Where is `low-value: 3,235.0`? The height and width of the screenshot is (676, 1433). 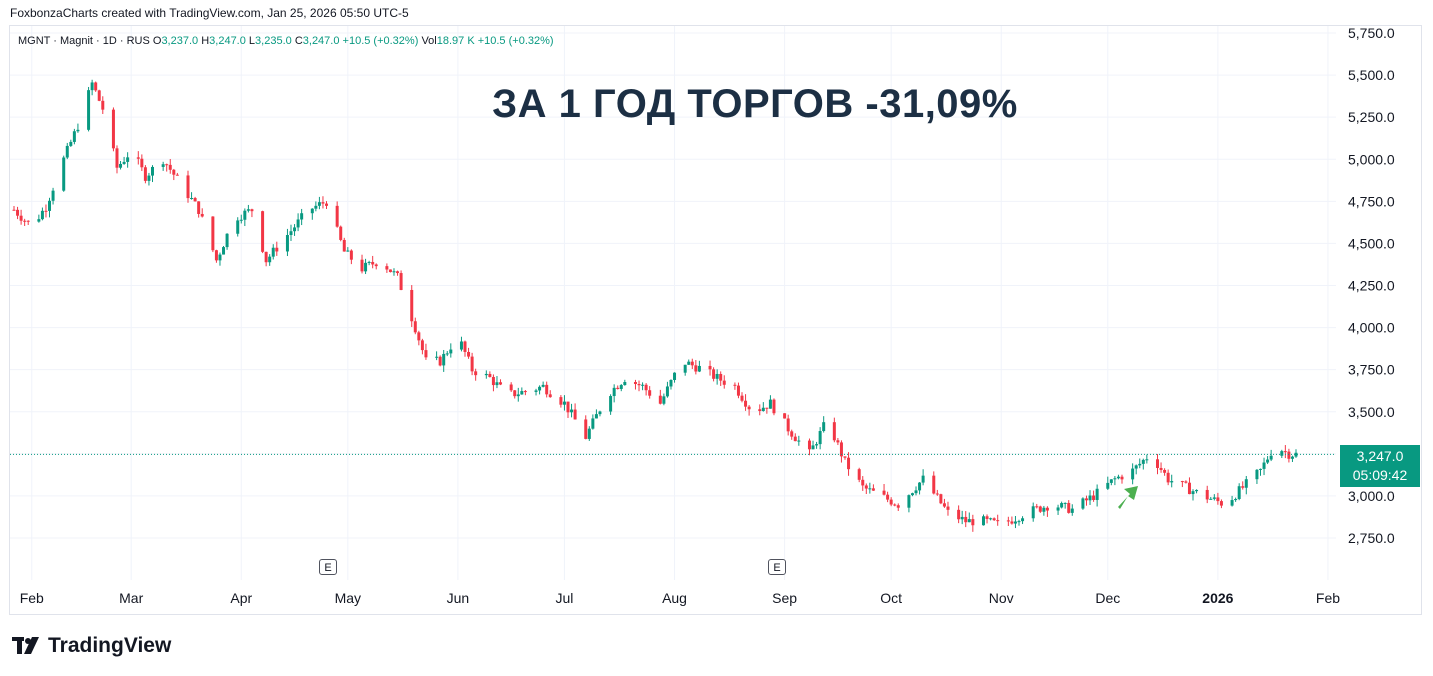
low-value: 3,235.0 is located at coordinates (273, 41).